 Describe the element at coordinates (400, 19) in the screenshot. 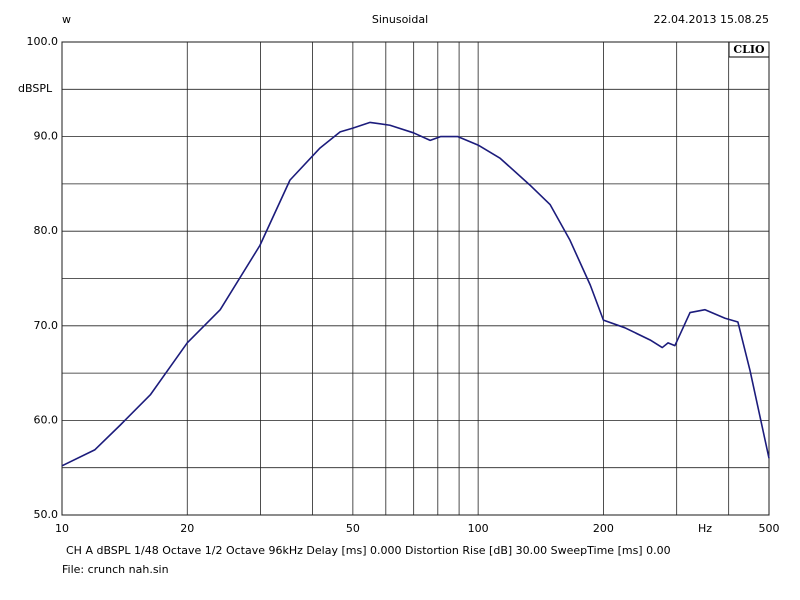

I see `chart-title: Sinusoidal` at that location.